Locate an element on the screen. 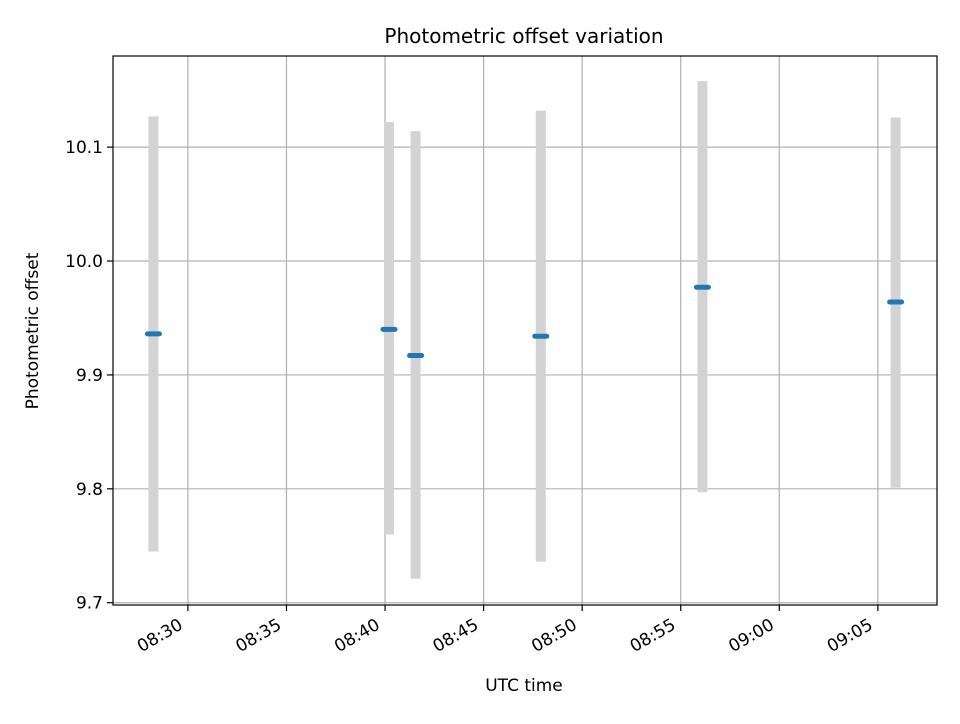 This screenshot has height=724, width=960. y-tick-label: 10.1 is located at coordinates (84, 148).